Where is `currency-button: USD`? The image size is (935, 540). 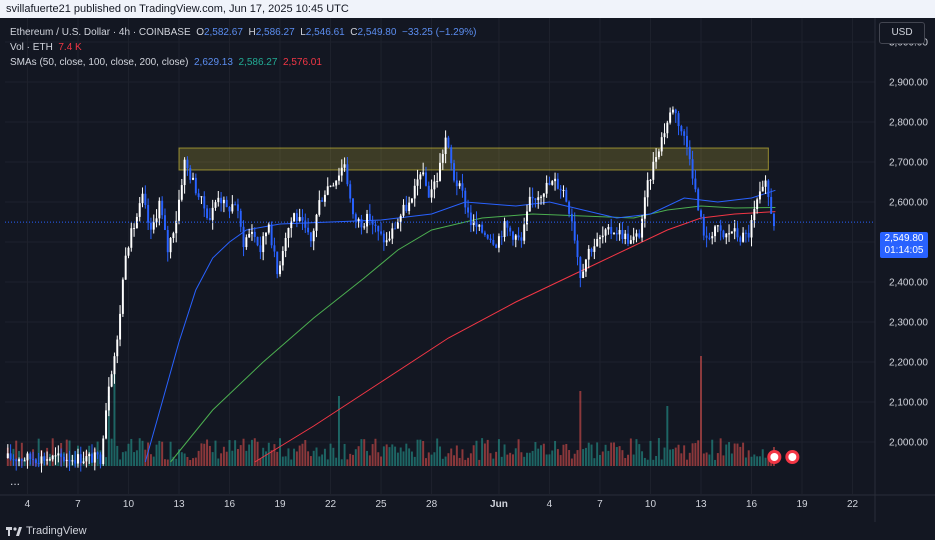 currency-button: USD is located at coordinates (902, 33).